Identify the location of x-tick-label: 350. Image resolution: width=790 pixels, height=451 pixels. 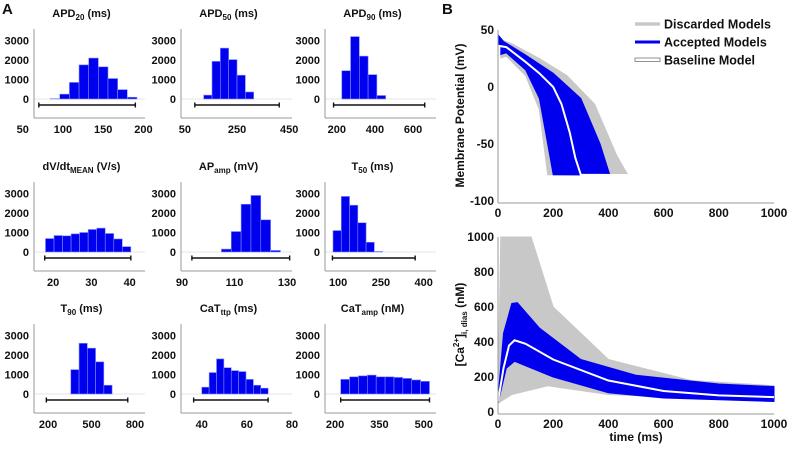
(379, 425).